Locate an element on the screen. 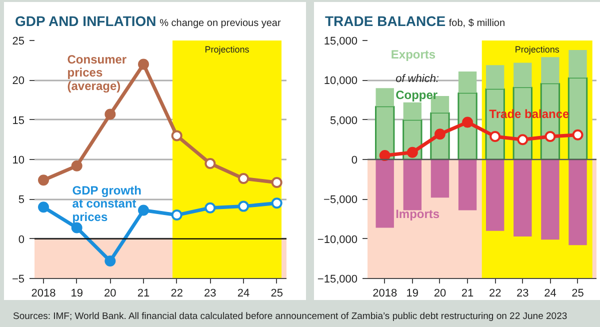  series-label: GDP growth at constant prices is located at coordinates (107, 203).